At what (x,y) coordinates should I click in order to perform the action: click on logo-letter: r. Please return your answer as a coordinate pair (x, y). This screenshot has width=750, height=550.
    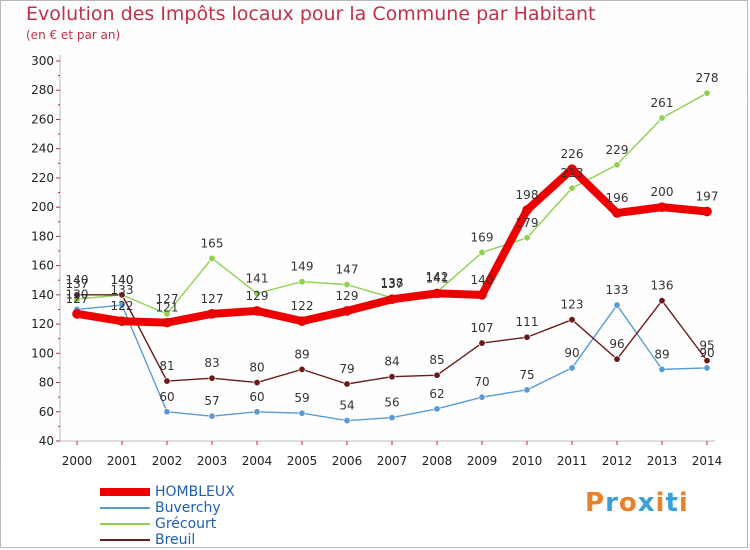
    Looking at the image, I should click on (612, 503).